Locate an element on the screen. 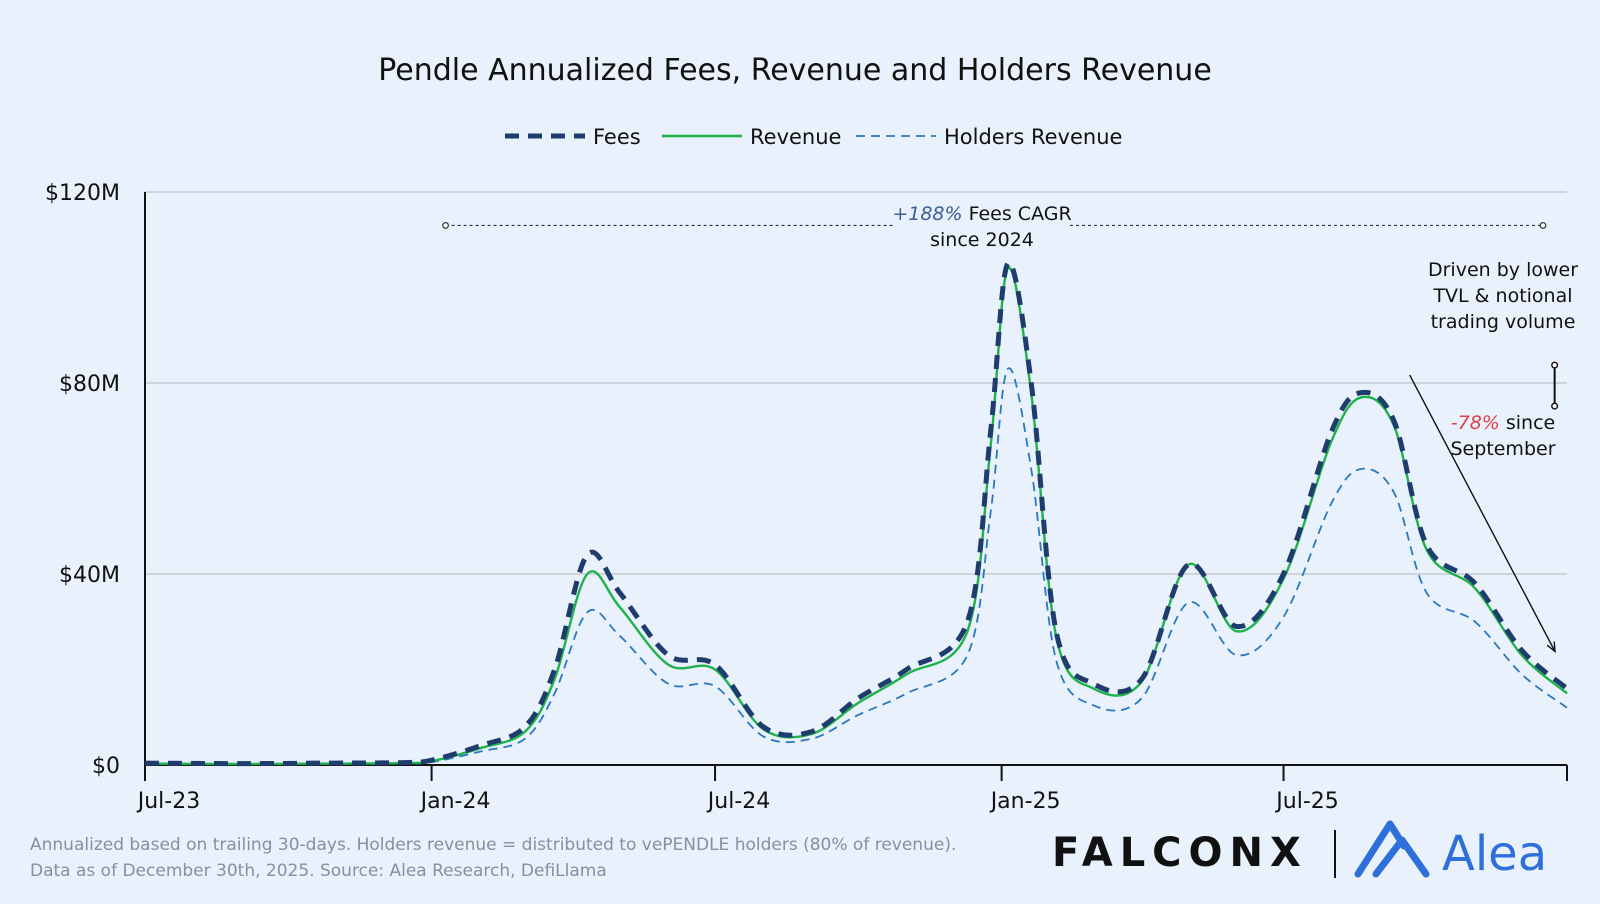  logos: FALCONX Alea is located at coordinates (1312, 850).